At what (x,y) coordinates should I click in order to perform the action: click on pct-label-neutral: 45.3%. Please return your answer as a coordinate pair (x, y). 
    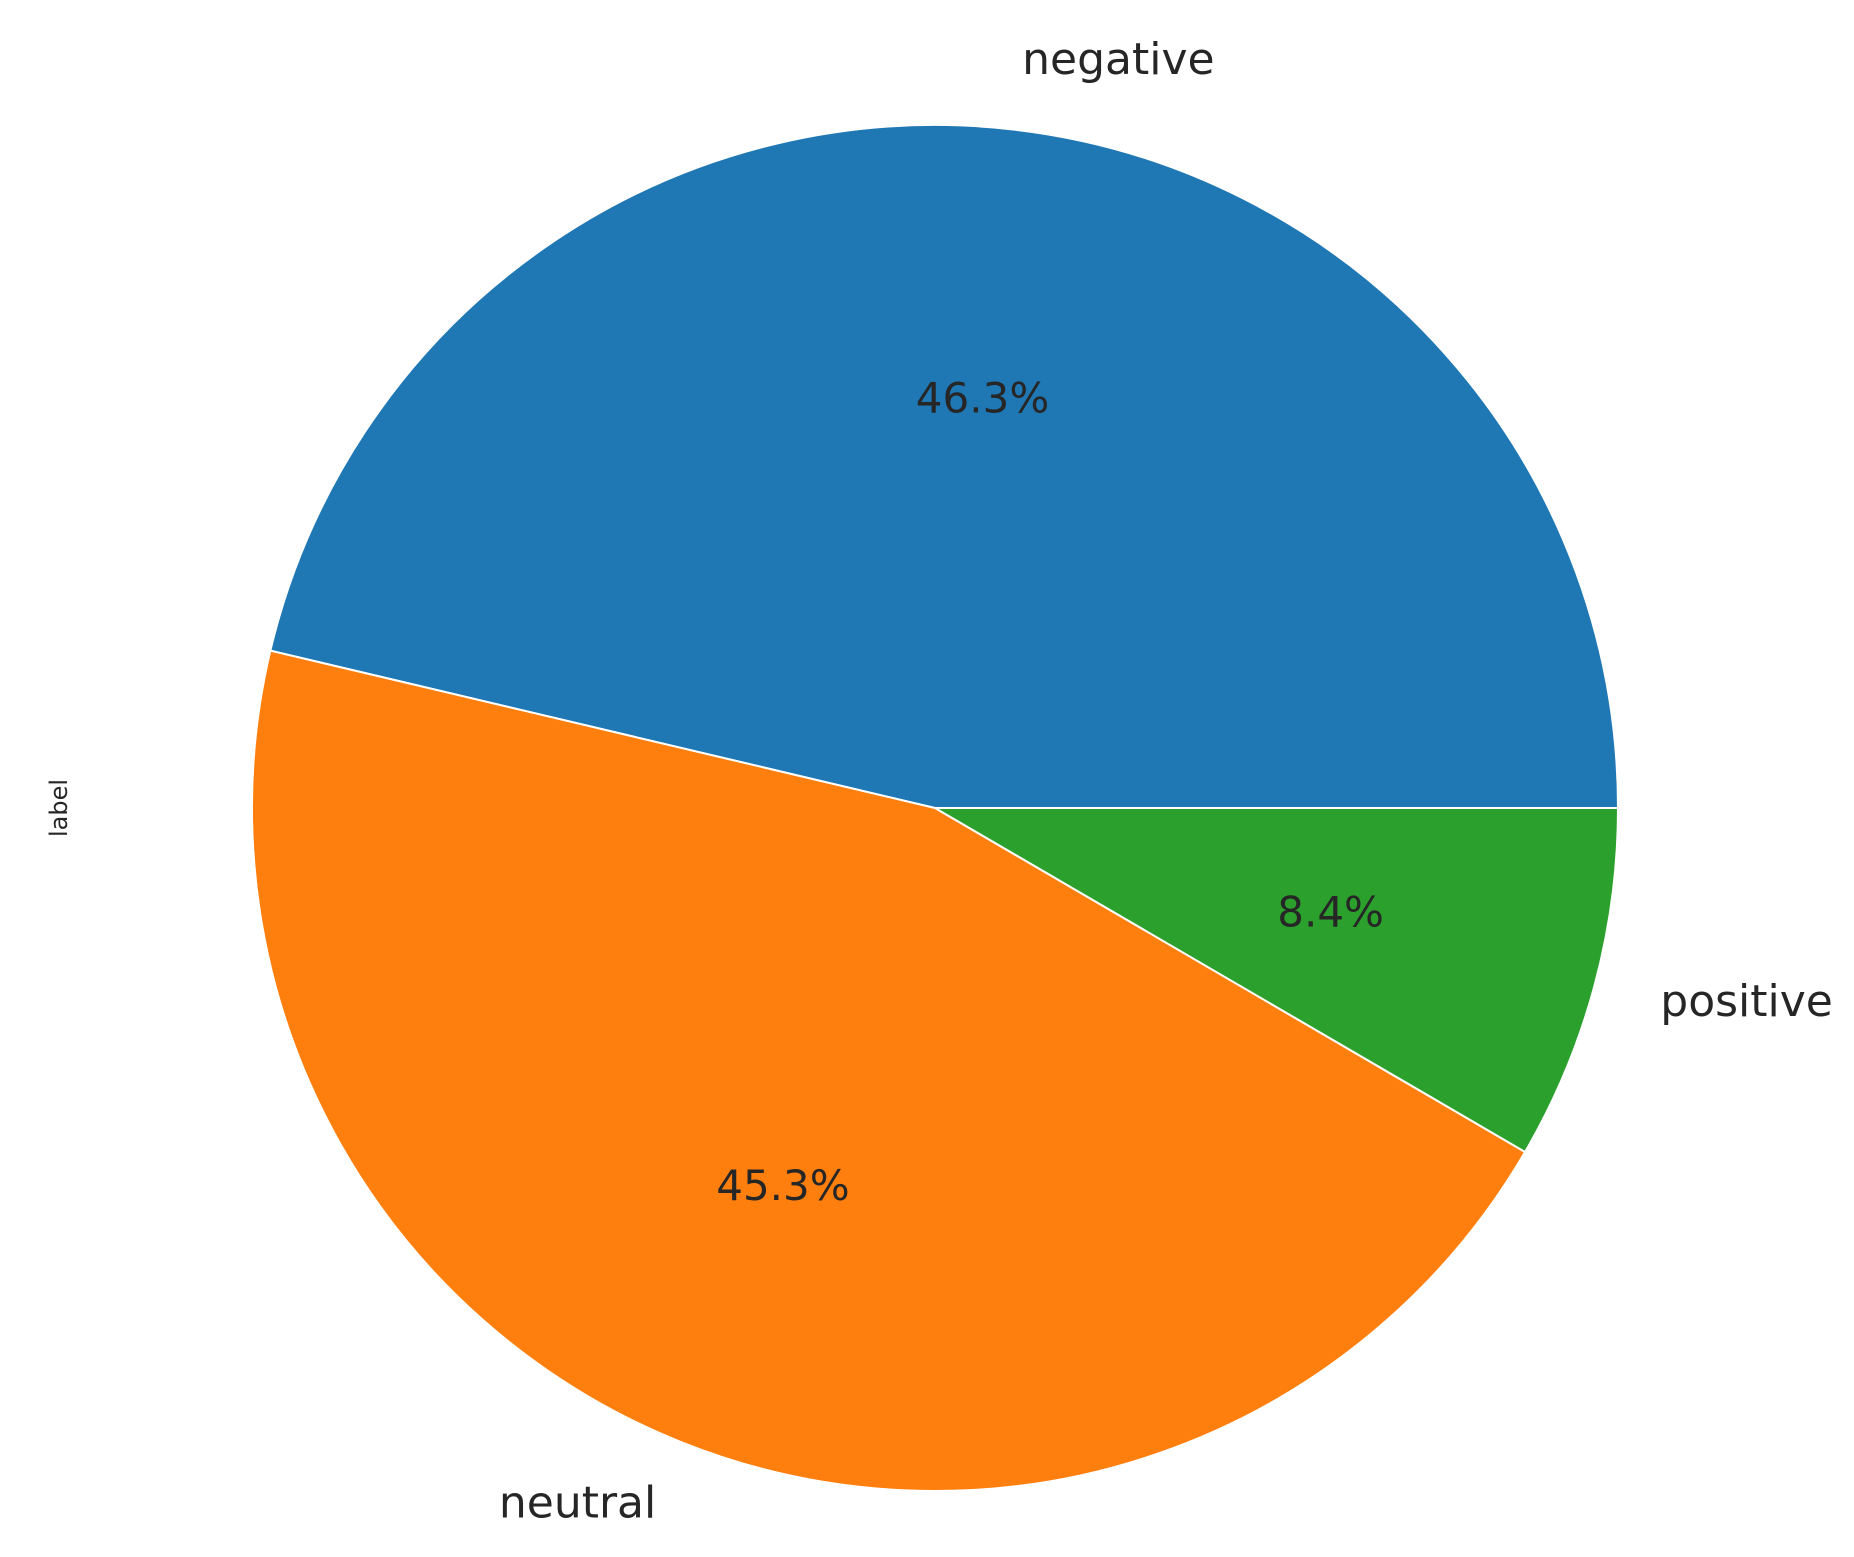
    Looking at the image, I should click on (782, 1185).